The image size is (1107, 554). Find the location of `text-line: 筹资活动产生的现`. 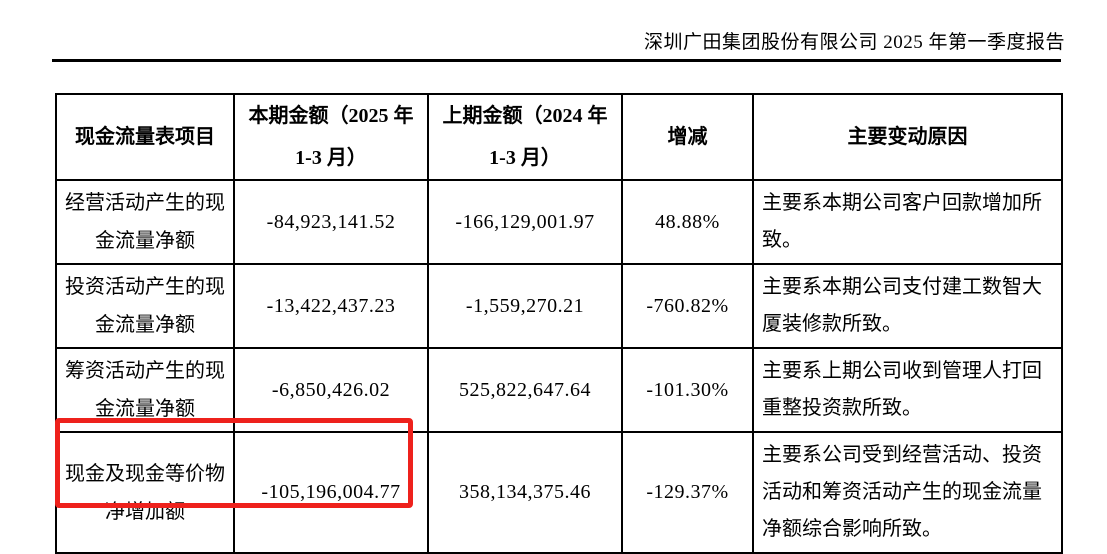

text-line: 筹资活动产生的现 is located at coordinates (145, 371).